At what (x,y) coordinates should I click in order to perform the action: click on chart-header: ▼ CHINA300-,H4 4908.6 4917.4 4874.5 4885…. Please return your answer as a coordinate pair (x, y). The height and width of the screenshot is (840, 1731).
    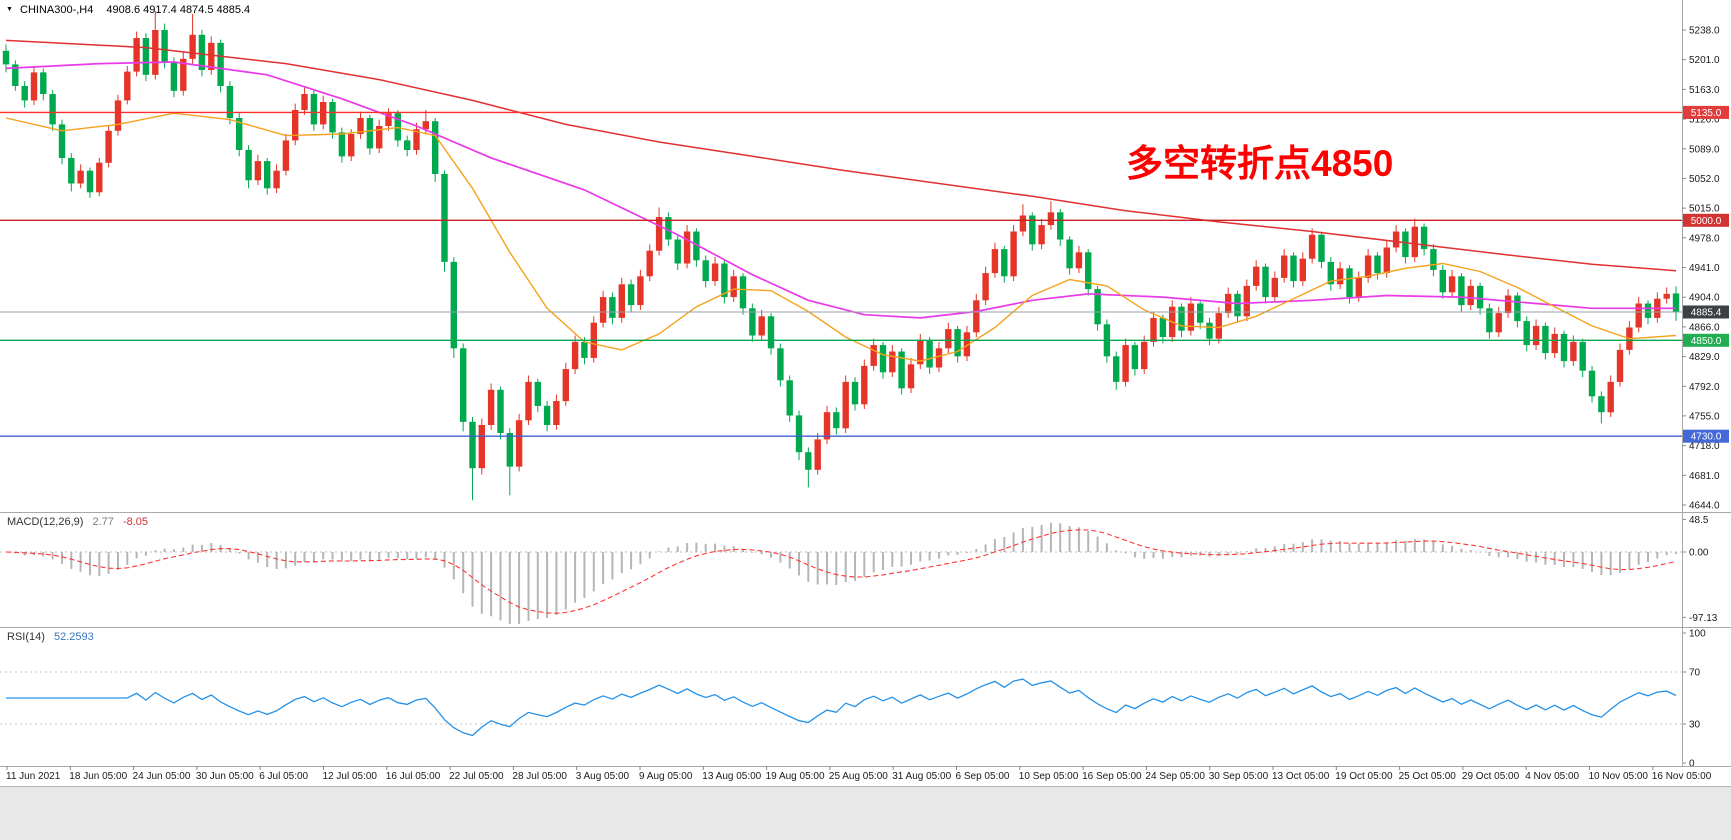
    Looking at the image, I should click on (128, 10).